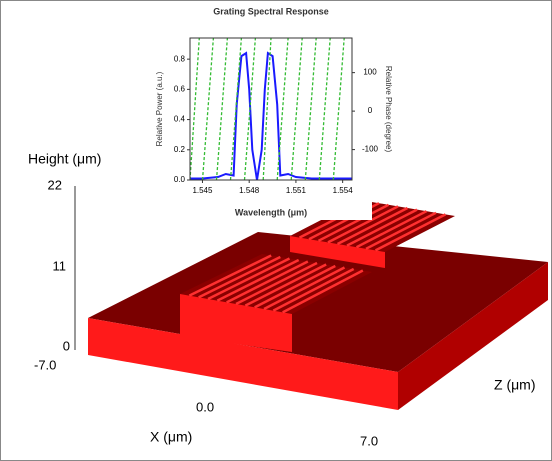  I want to click on y-tick-label: 0.2, so click(180, 149).